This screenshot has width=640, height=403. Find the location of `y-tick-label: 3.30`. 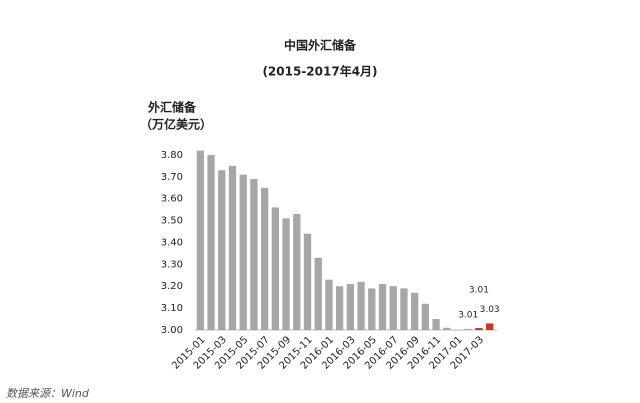

y-tick-label: 3.30 is located at coordinates (172, 264).